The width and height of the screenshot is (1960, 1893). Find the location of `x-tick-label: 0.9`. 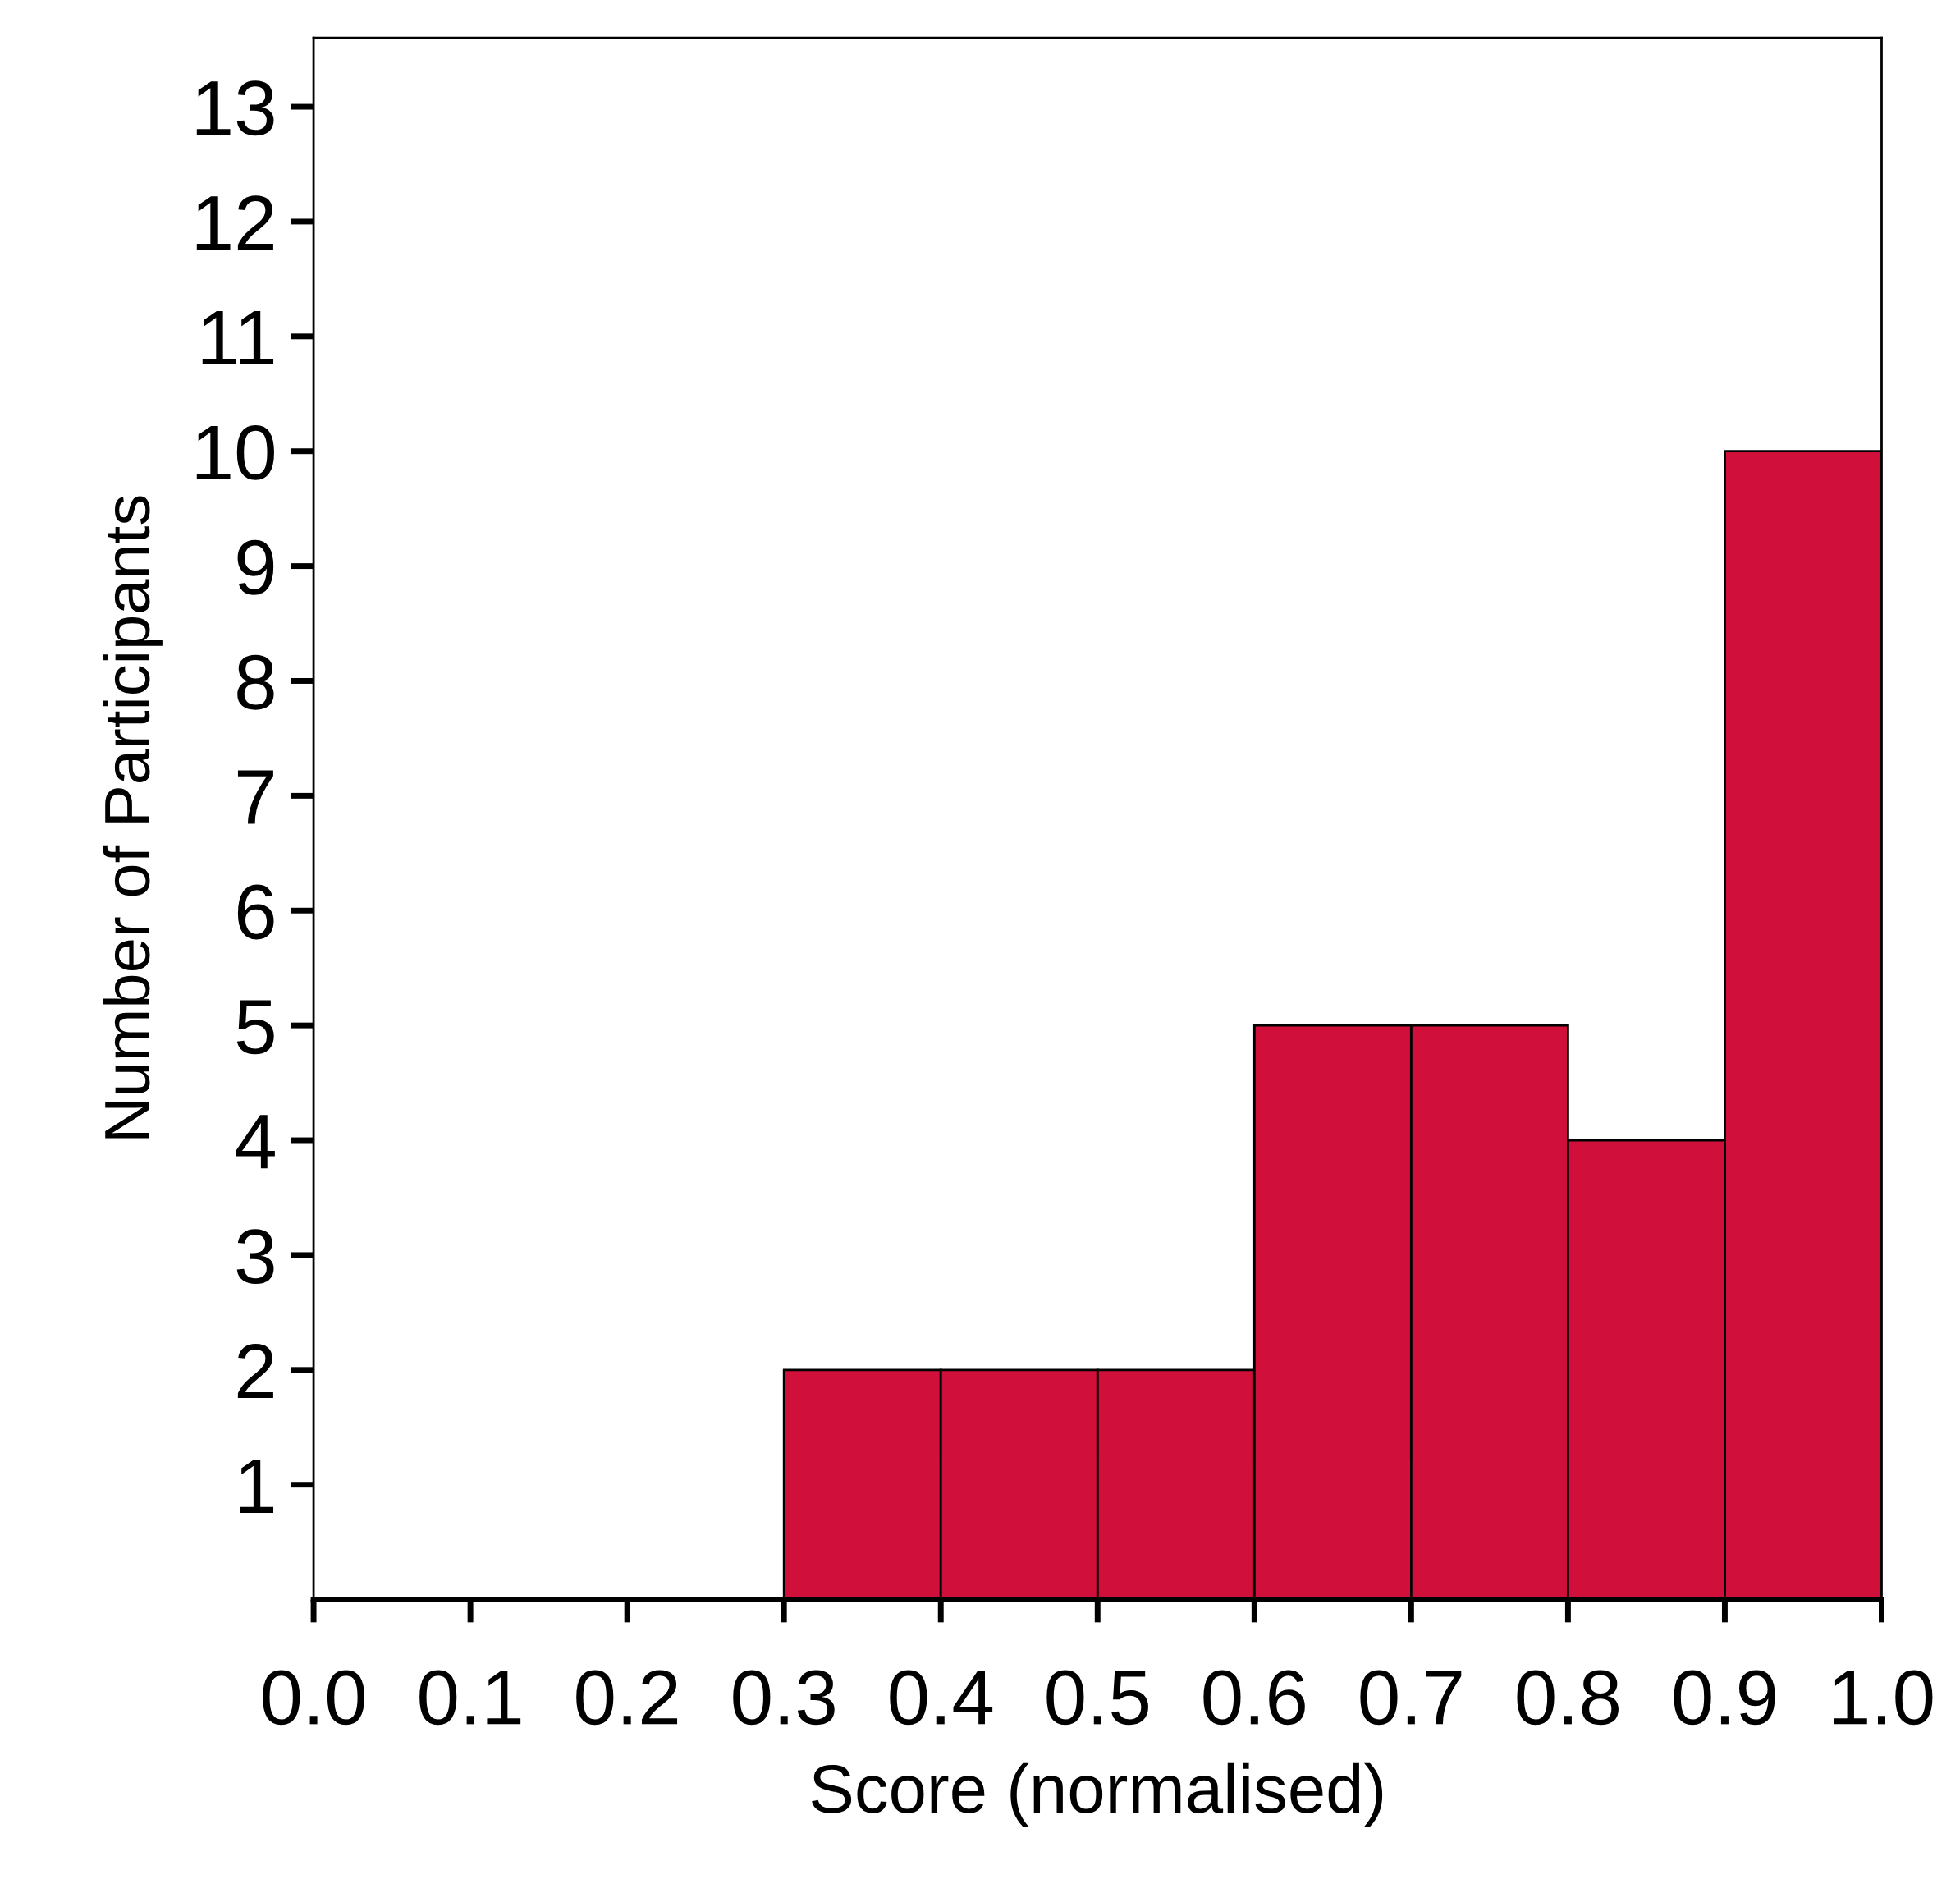

x-tick-label: 0.9 is located at coordinates (1725, 1698).